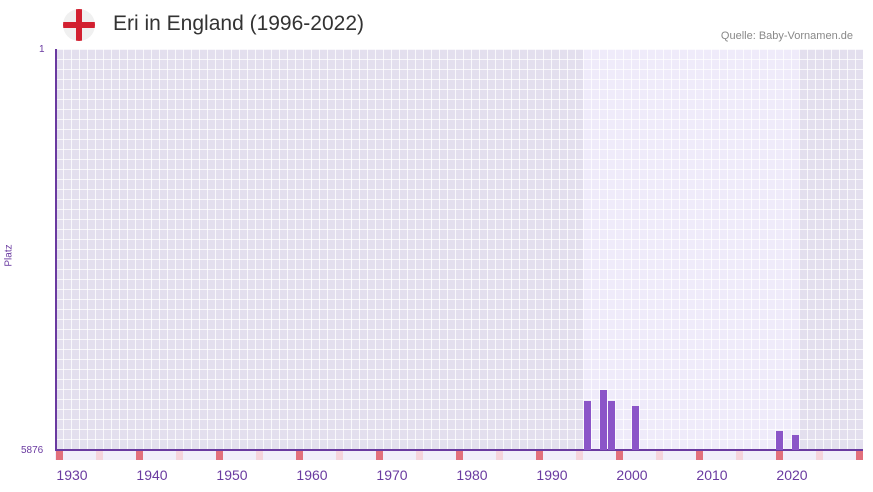 The width and height of the screenshot is (873, 492). Describe the element at coordinates (56, 250) in the screenshot. I see `y-axis` at that location.